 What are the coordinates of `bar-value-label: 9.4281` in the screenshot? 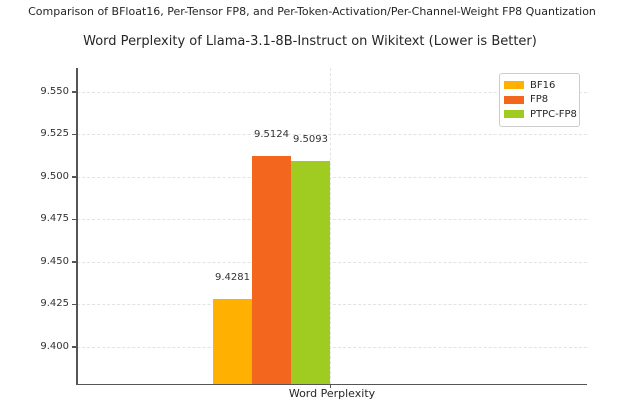 It's located at (232, 278).